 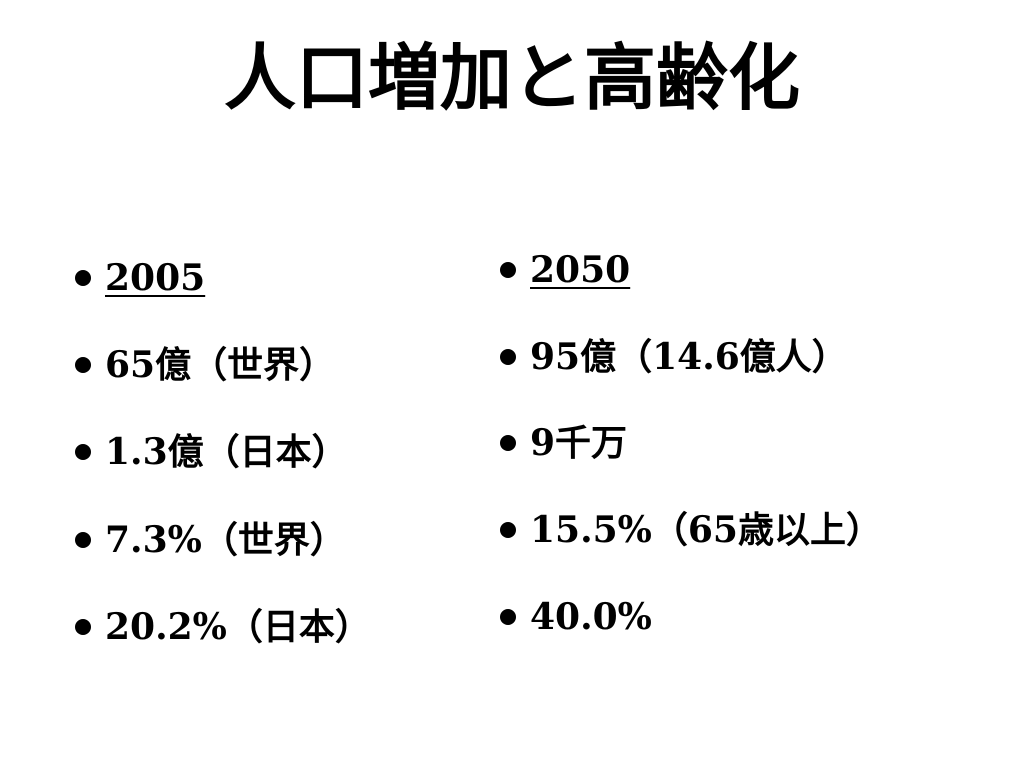 What do you see at coordinates (689, 357) in the screenshot?
I see `item-text: 95億（14.6億人）` at bounding box center [689, 357].